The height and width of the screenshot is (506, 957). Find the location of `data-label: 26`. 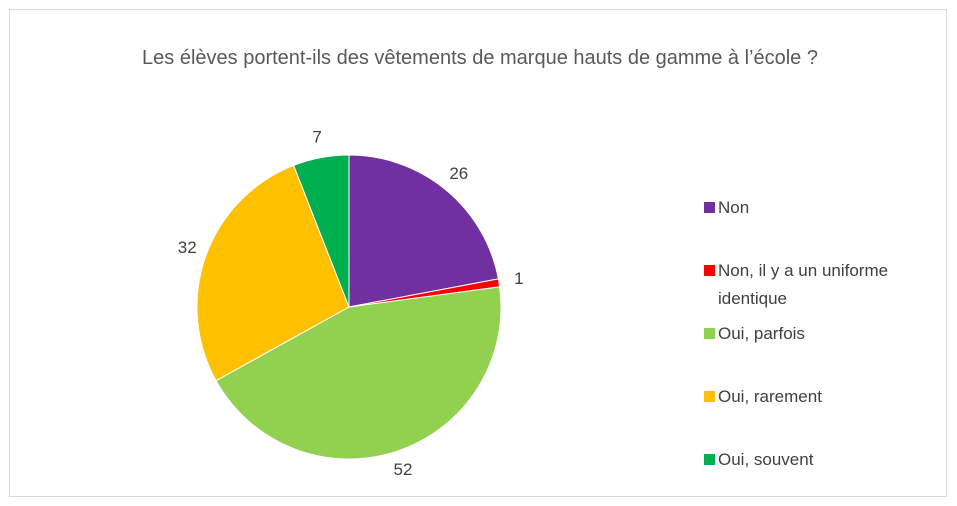

data-label: 26 is located at coordinates (458, 173).